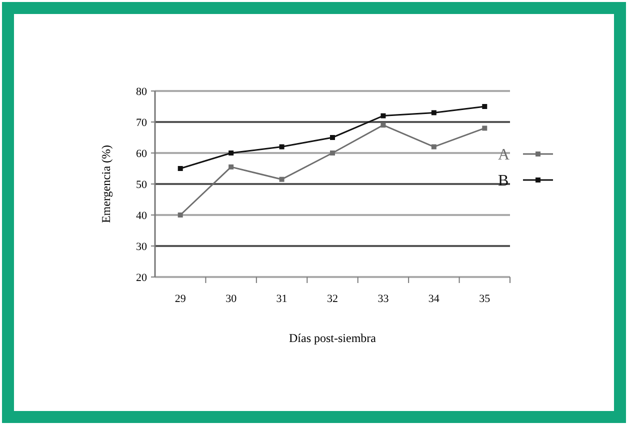 Image resolution: width=628 pixels, height=425 pixels. Describe the element at coordinates (142, 246) in the screenshot. I see `y-tick-label: 30` at that location.